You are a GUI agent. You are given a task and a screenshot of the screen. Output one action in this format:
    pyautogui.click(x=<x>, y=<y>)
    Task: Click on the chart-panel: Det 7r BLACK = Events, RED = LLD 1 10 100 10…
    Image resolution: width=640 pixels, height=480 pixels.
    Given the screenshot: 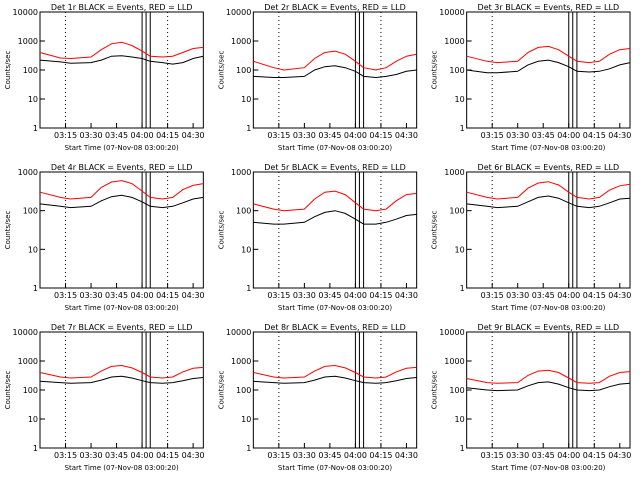 What is the action you would take?
    pyautogui.click(x=104, y=397)
    